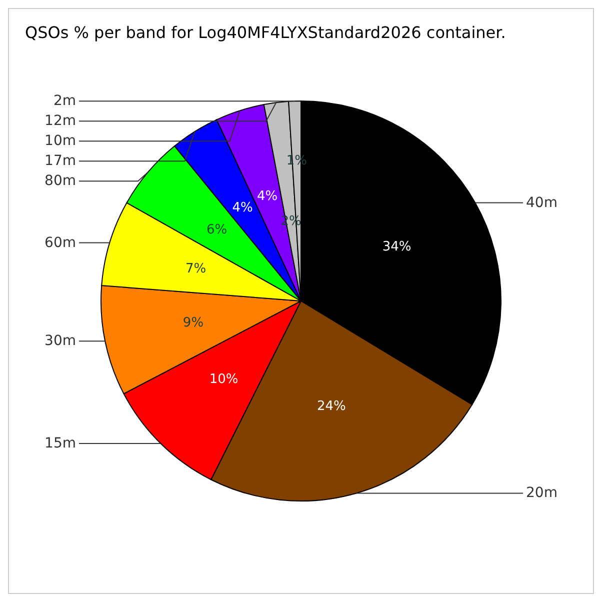 This screenshot has width=600, height=600. What do you see at coordinates (542, 493) in the screenshot?
I see `slice-label: 20m` at bounding box center [542, 493].